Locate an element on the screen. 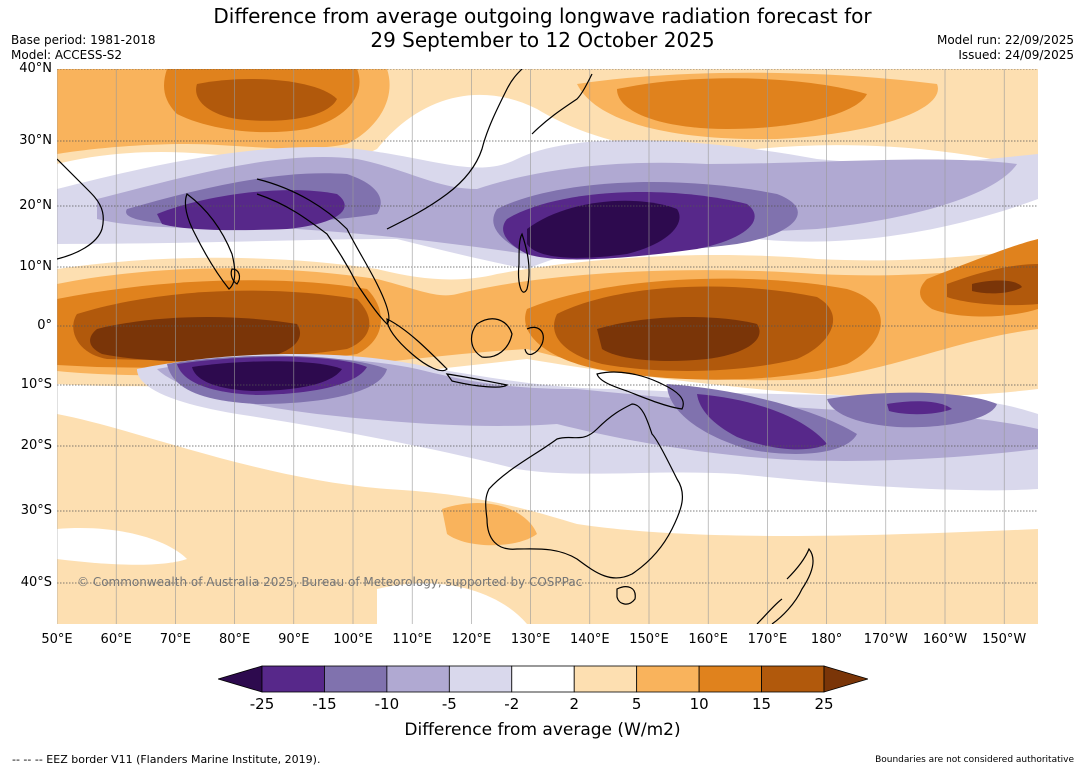 This screenshot has height=770, width=1085. model-name: Model: ACCESS-S2 is located at coordinates (67, 55).